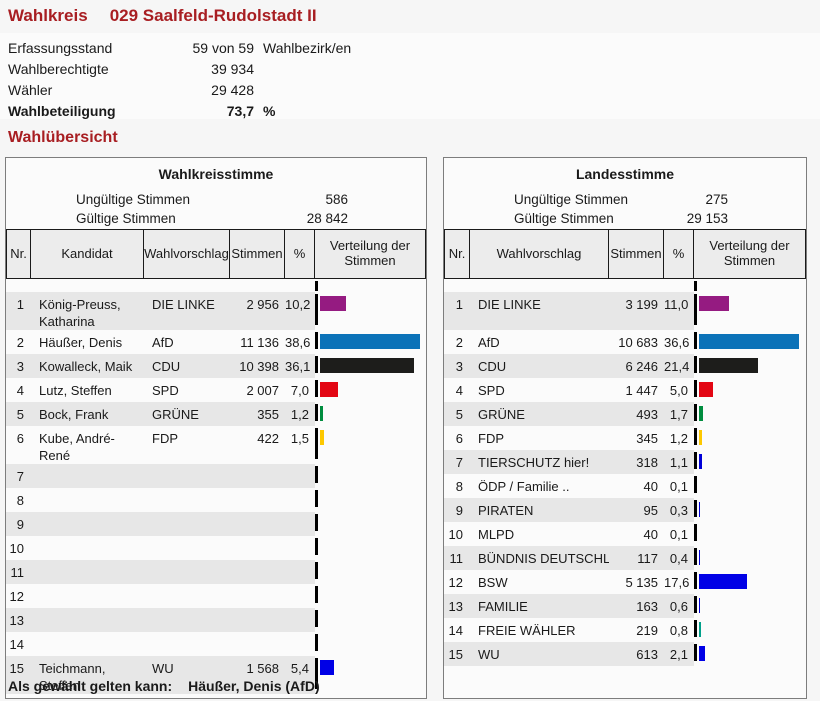 The height and width of the screenshot is (701, 820). I want to click on party-cell: ÖDP / Familie .., so click(524, 486).